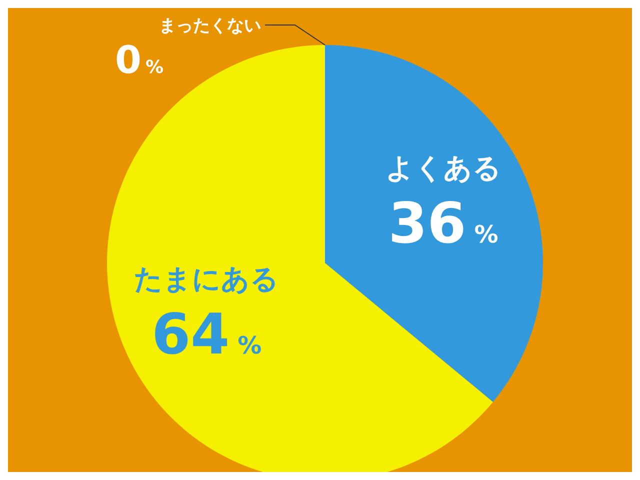 This screenshot has width=640, height=480. What do you see at coordinates (443, 223) in the screenshot?
I see `data-label: 36%` at bounding box center [443, 223].